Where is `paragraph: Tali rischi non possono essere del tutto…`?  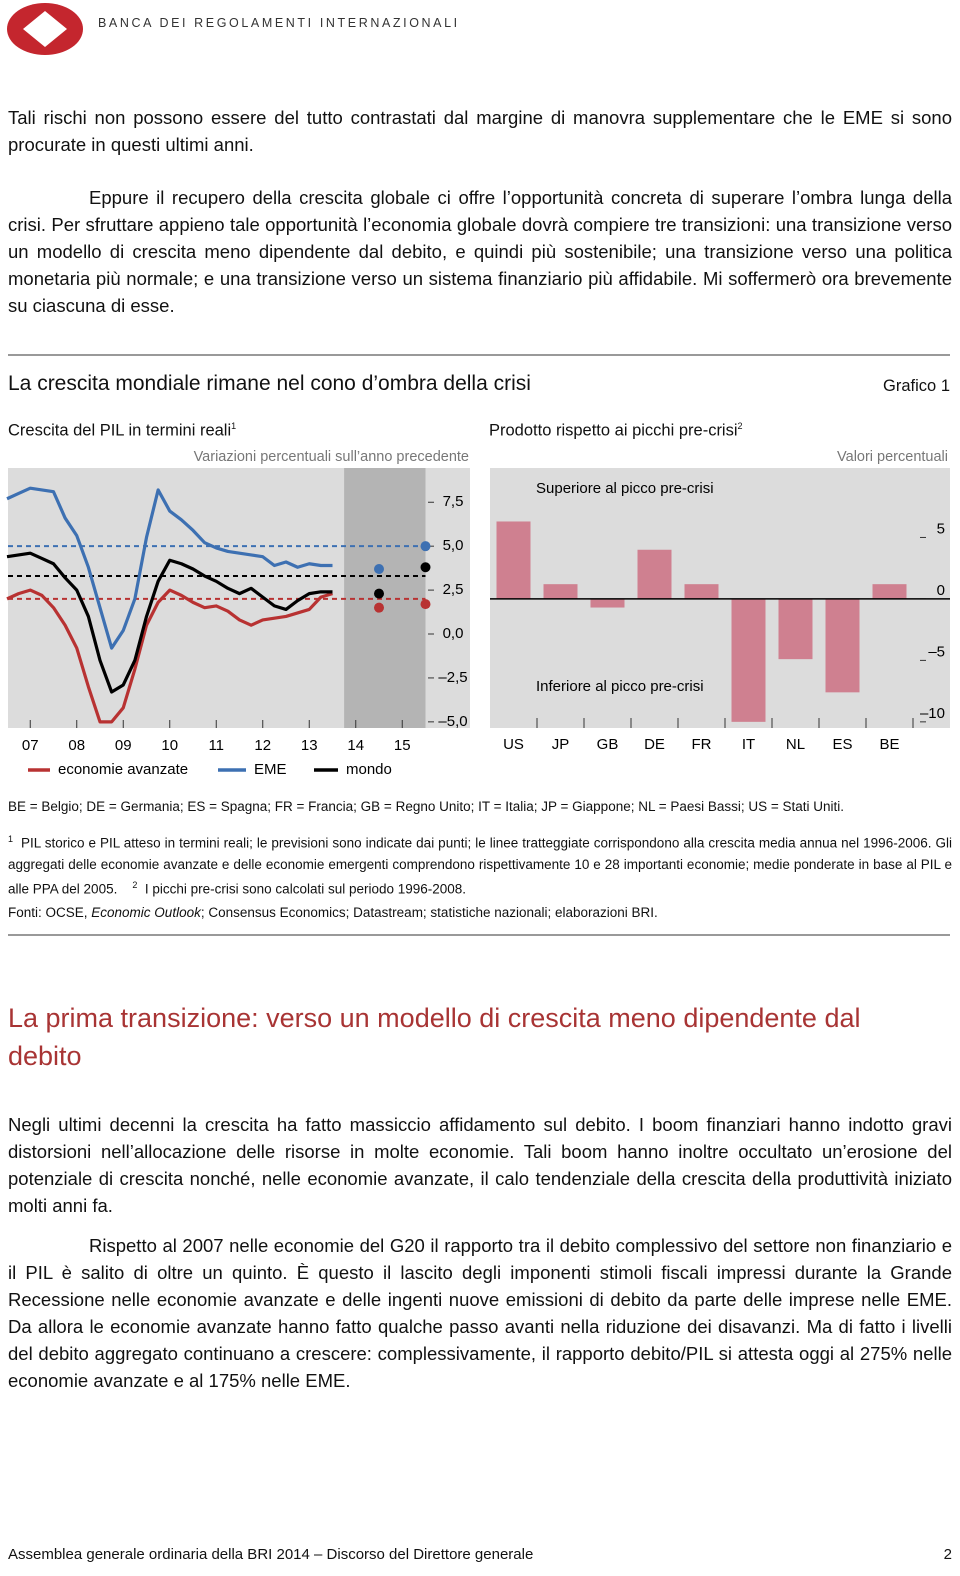 paragraph: Tali rischi non possono essere del tutto… is located at coordinates (480, 131).